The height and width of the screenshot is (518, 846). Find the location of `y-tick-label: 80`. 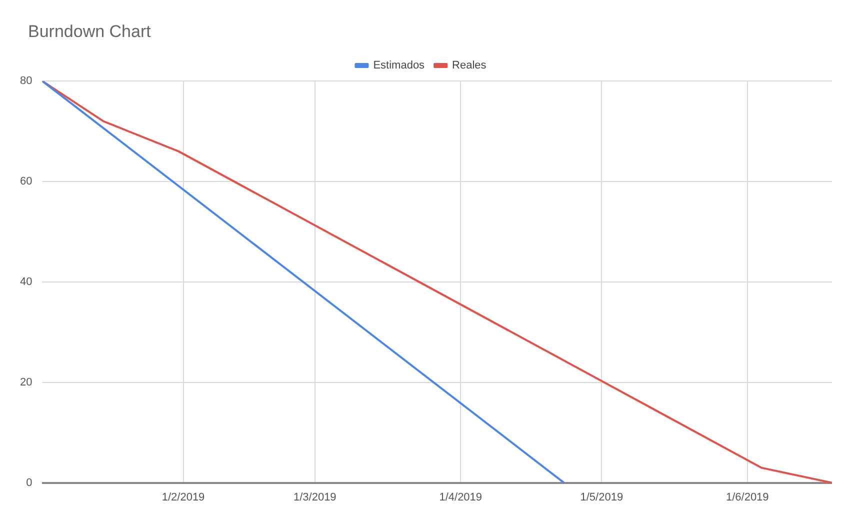

y-tick-label: 80 is located at coordinates (26, 81).